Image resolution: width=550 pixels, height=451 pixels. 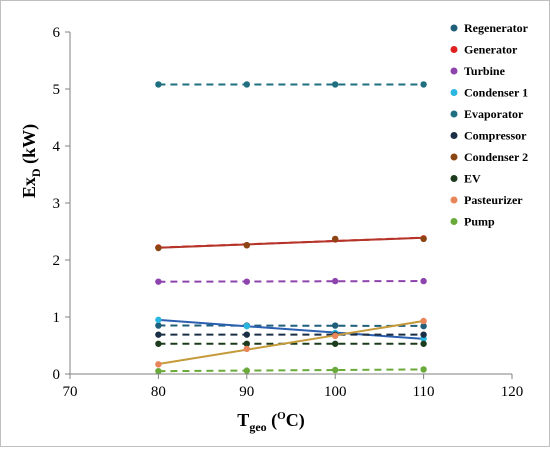 I want to click on legend-item: Condenser 1, so click(x=489, y=93).